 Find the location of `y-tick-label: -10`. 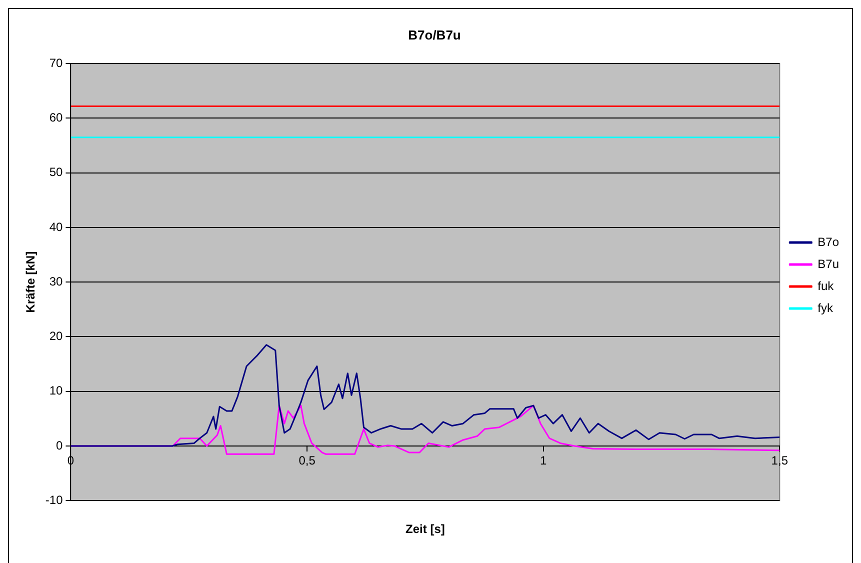

y-tick-label: -10 is located at coordinates (54, 499).